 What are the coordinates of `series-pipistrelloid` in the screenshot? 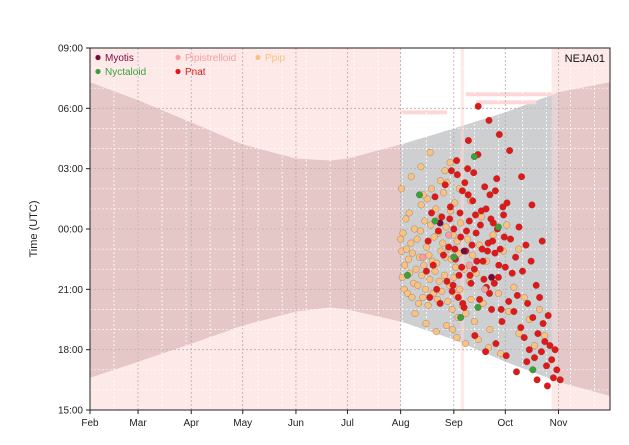 It's located at (454, 262).